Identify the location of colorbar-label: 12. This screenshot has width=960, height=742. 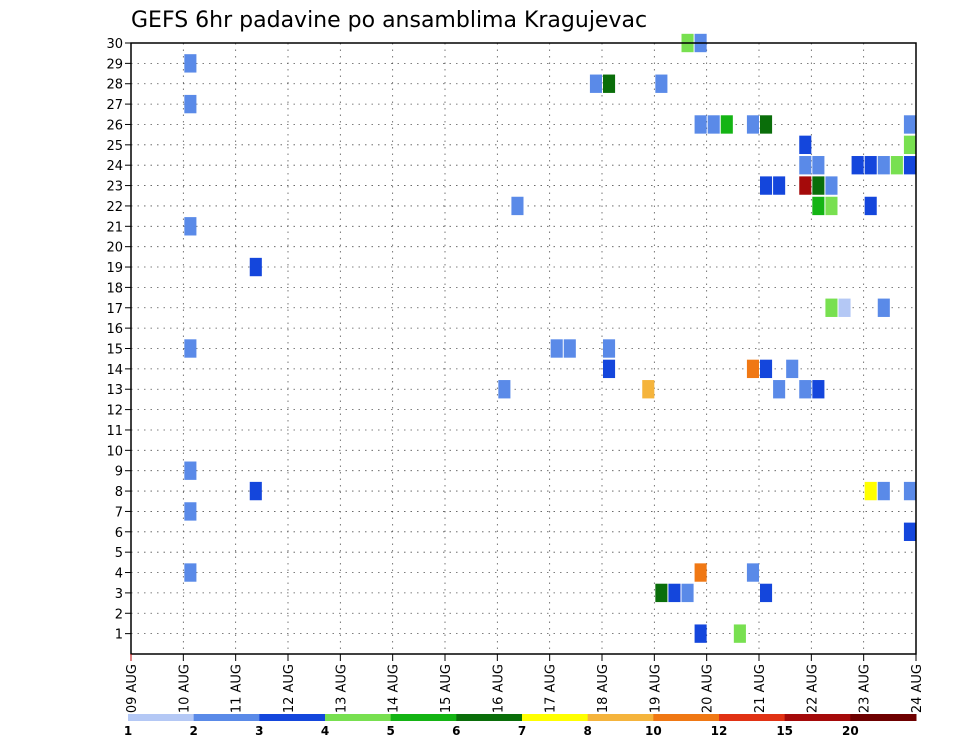
(719, 731).